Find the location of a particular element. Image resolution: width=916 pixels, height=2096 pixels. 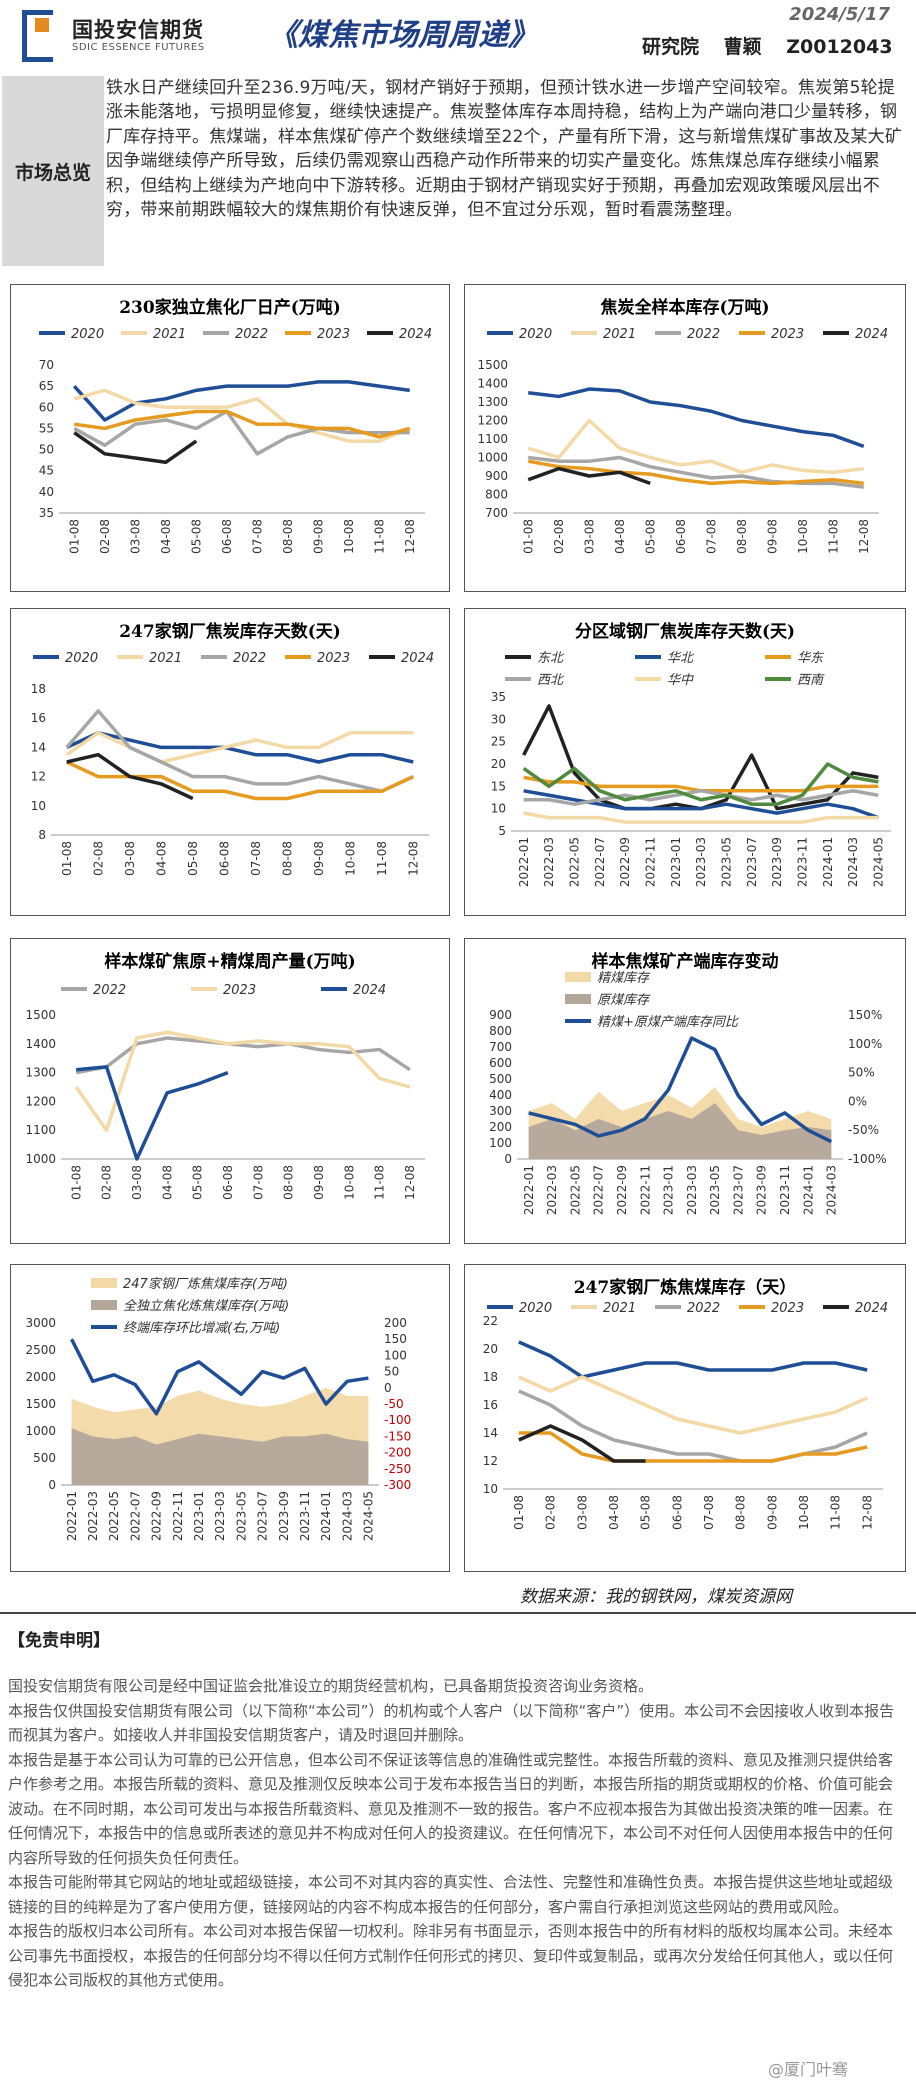

report-title: 《煤焦市场周周递》 is located at coordinates (403, 35).